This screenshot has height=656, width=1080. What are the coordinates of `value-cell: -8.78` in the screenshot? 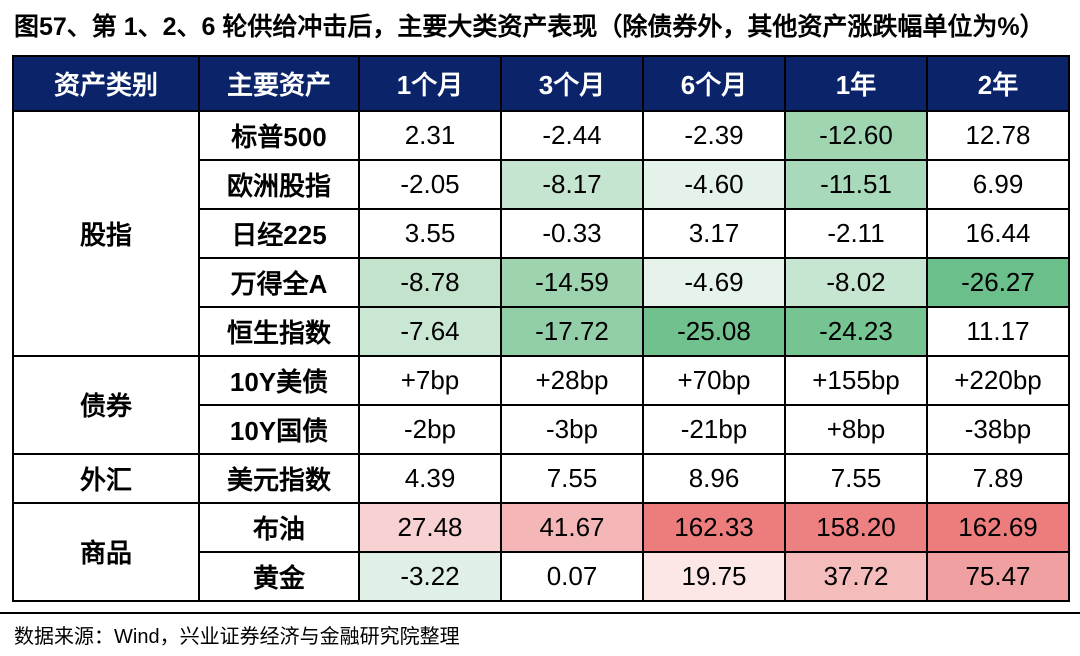 It's located at (430, 282).